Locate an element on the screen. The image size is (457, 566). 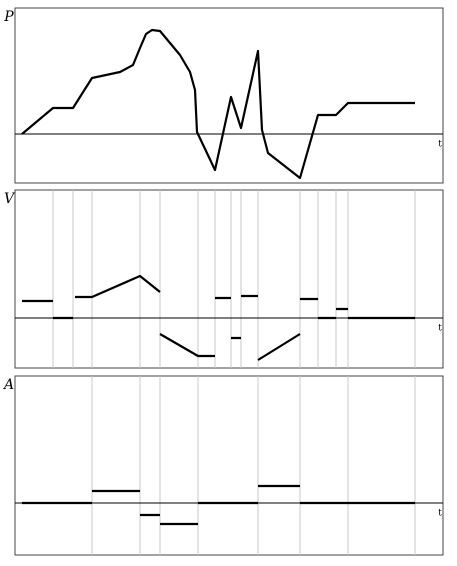
y-axis-label: P is located at coordinates (8, 17).